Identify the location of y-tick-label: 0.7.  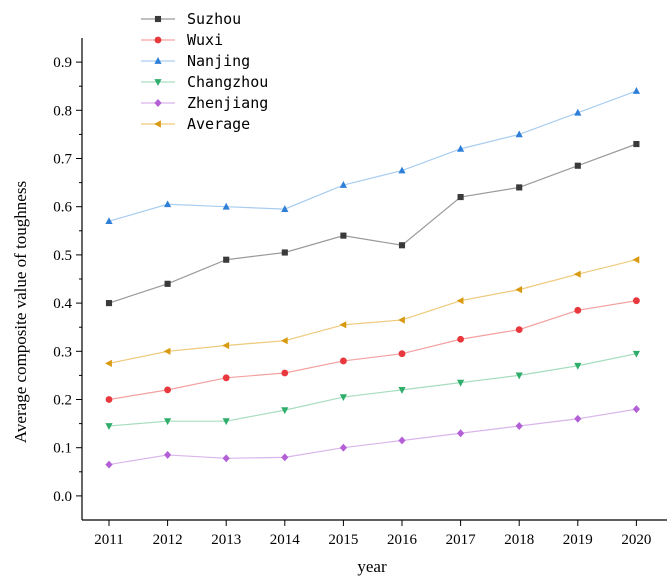
(62, 160).